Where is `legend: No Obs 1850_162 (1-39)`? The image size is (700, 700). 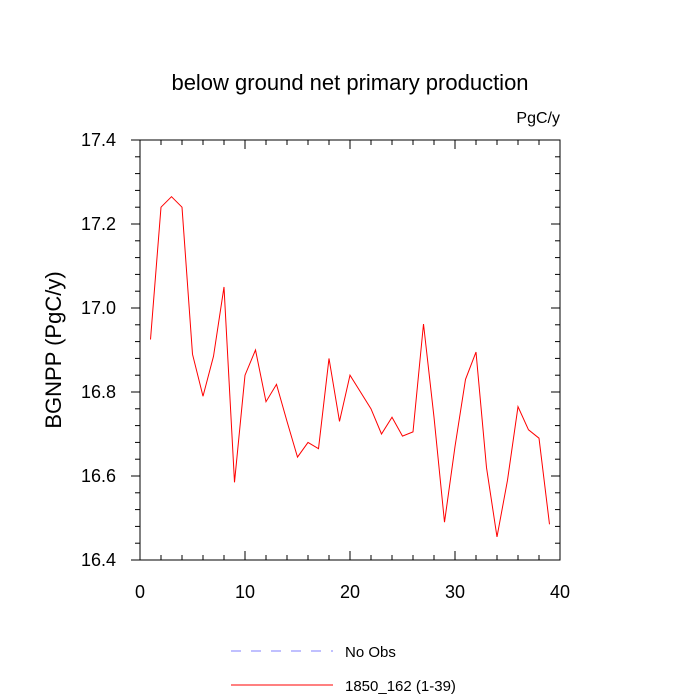 legend: No Obs 1850_162 (1-39) is located at coordinates (343, 669).